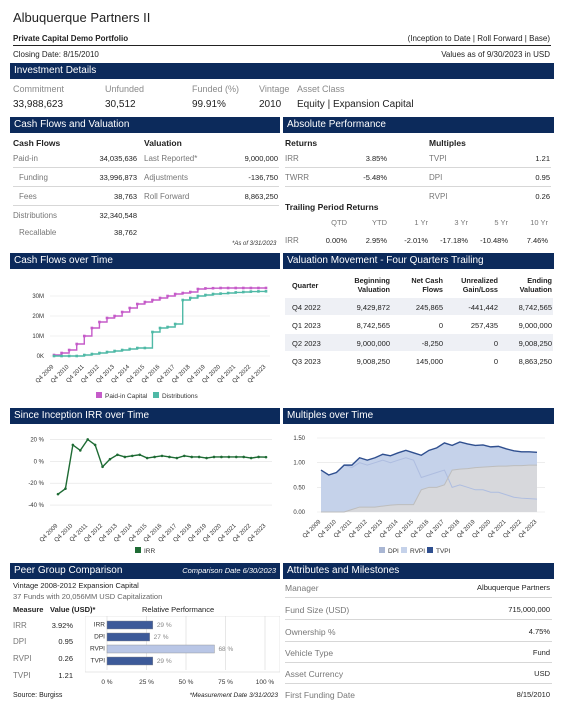 The image size is (564, 704). What do you see at coordinates (299, 439) in the screenshot?
I see `y-tick-label: 1.50` at bounding box center [299, 439].